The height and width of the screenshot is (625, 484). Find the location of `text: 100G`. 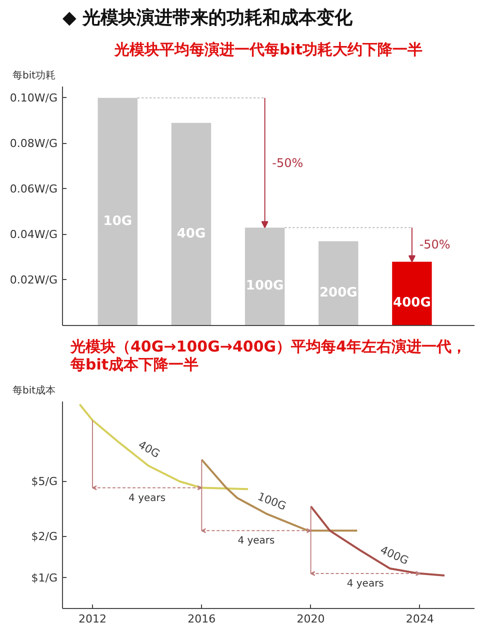

text: 100G is located at coordinates (272, 501).